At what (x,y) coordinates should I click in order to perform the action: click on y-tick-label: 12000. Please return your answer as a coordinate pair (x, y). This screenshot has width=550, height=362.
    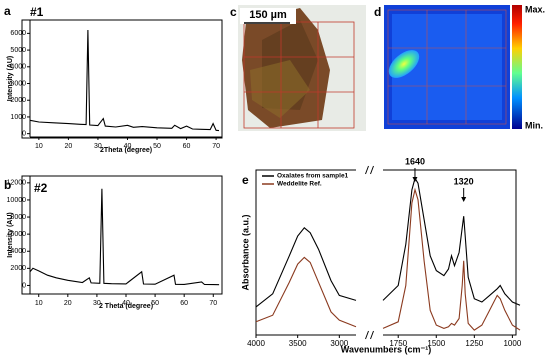
    Looking at the image, I should click on (17, 183).